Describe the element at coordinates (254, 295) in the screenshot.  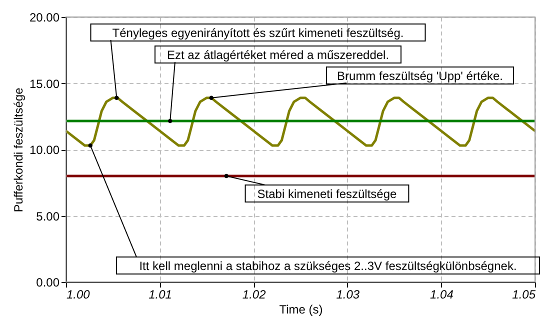
I see `x-tick-label: 1.02` at that location.